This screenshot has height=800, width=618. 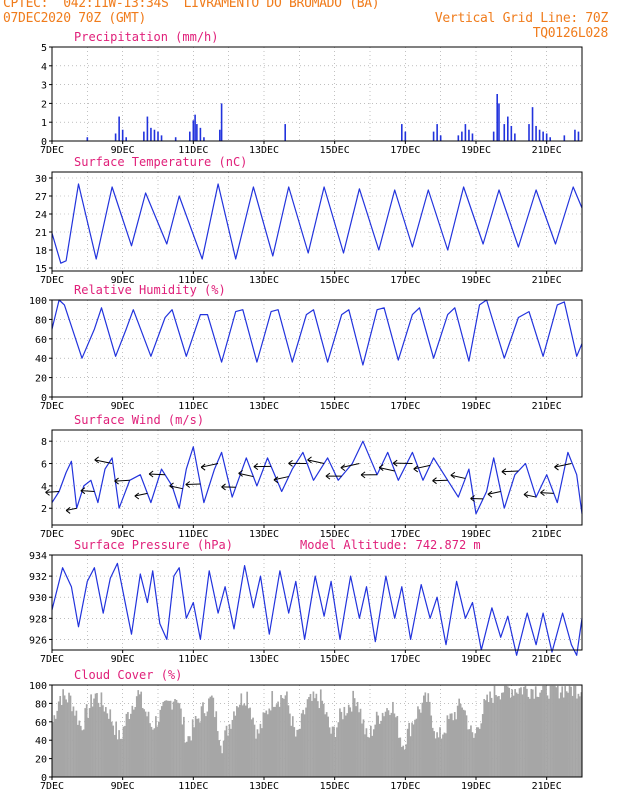 I want to click on y-tick-label: 4, so click(x=44, y=67).